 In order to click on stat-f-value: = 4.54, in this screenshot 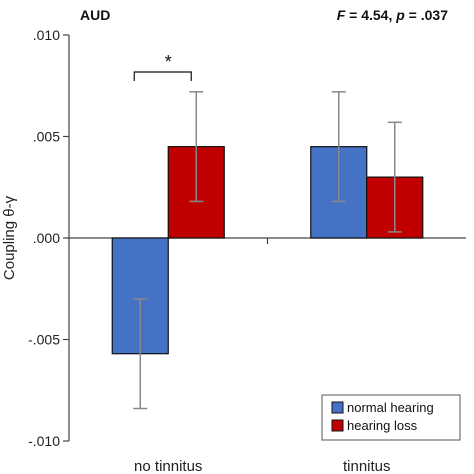, I will do `click(370, 15)`.